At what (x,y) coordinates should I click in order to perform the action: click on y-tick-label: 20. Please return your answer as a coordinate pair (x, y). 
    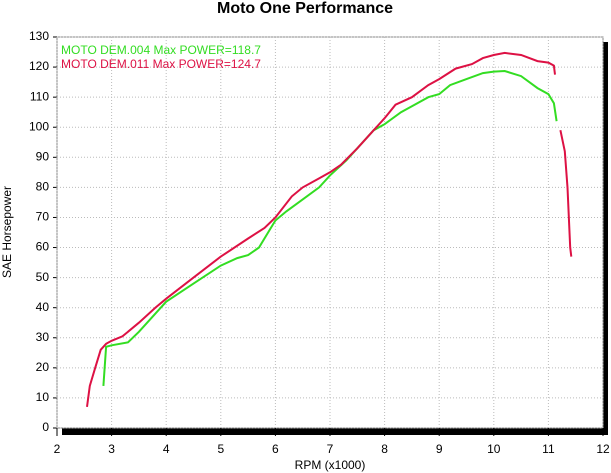
    Looking at the image, I should click on (43, 367).